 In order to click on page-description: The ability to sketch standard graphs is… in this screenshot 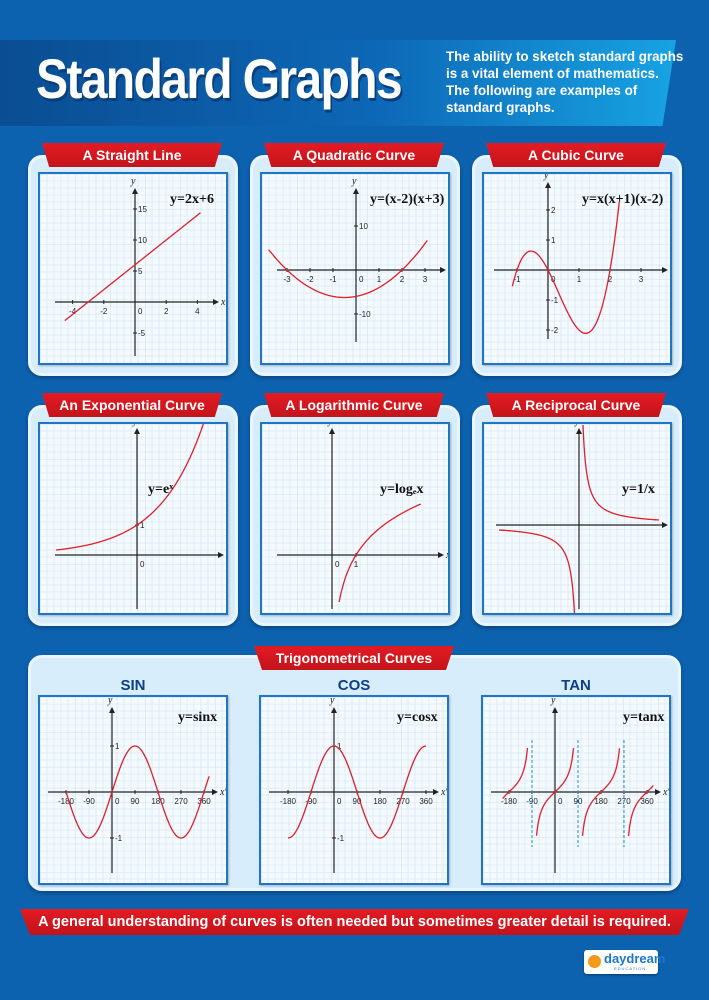, I will do `click(565, 82)`.